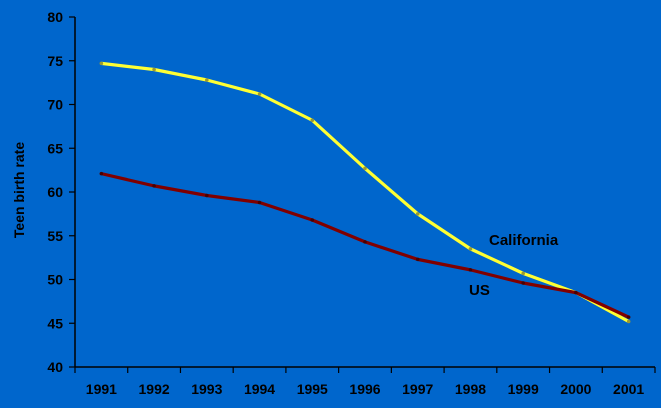 The height and width of the screenshot is (408, 661). Describe the element at coordinates (55, 105) in the screenshot. I see `y-tick-label-70: 70` at that location.